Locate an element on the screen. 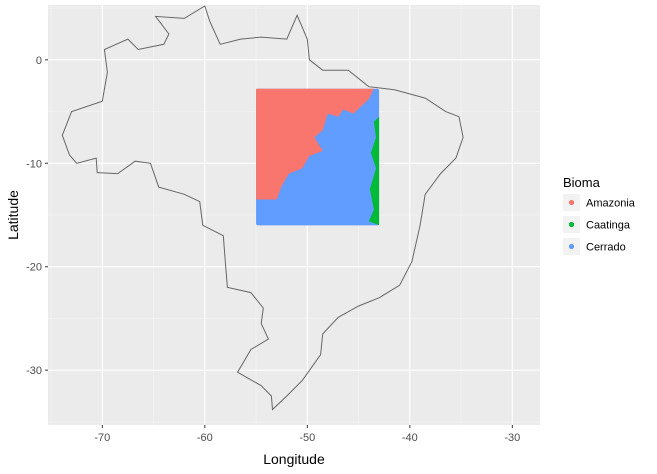  x-tick-label: -50 is located at coordinates (307, 438).